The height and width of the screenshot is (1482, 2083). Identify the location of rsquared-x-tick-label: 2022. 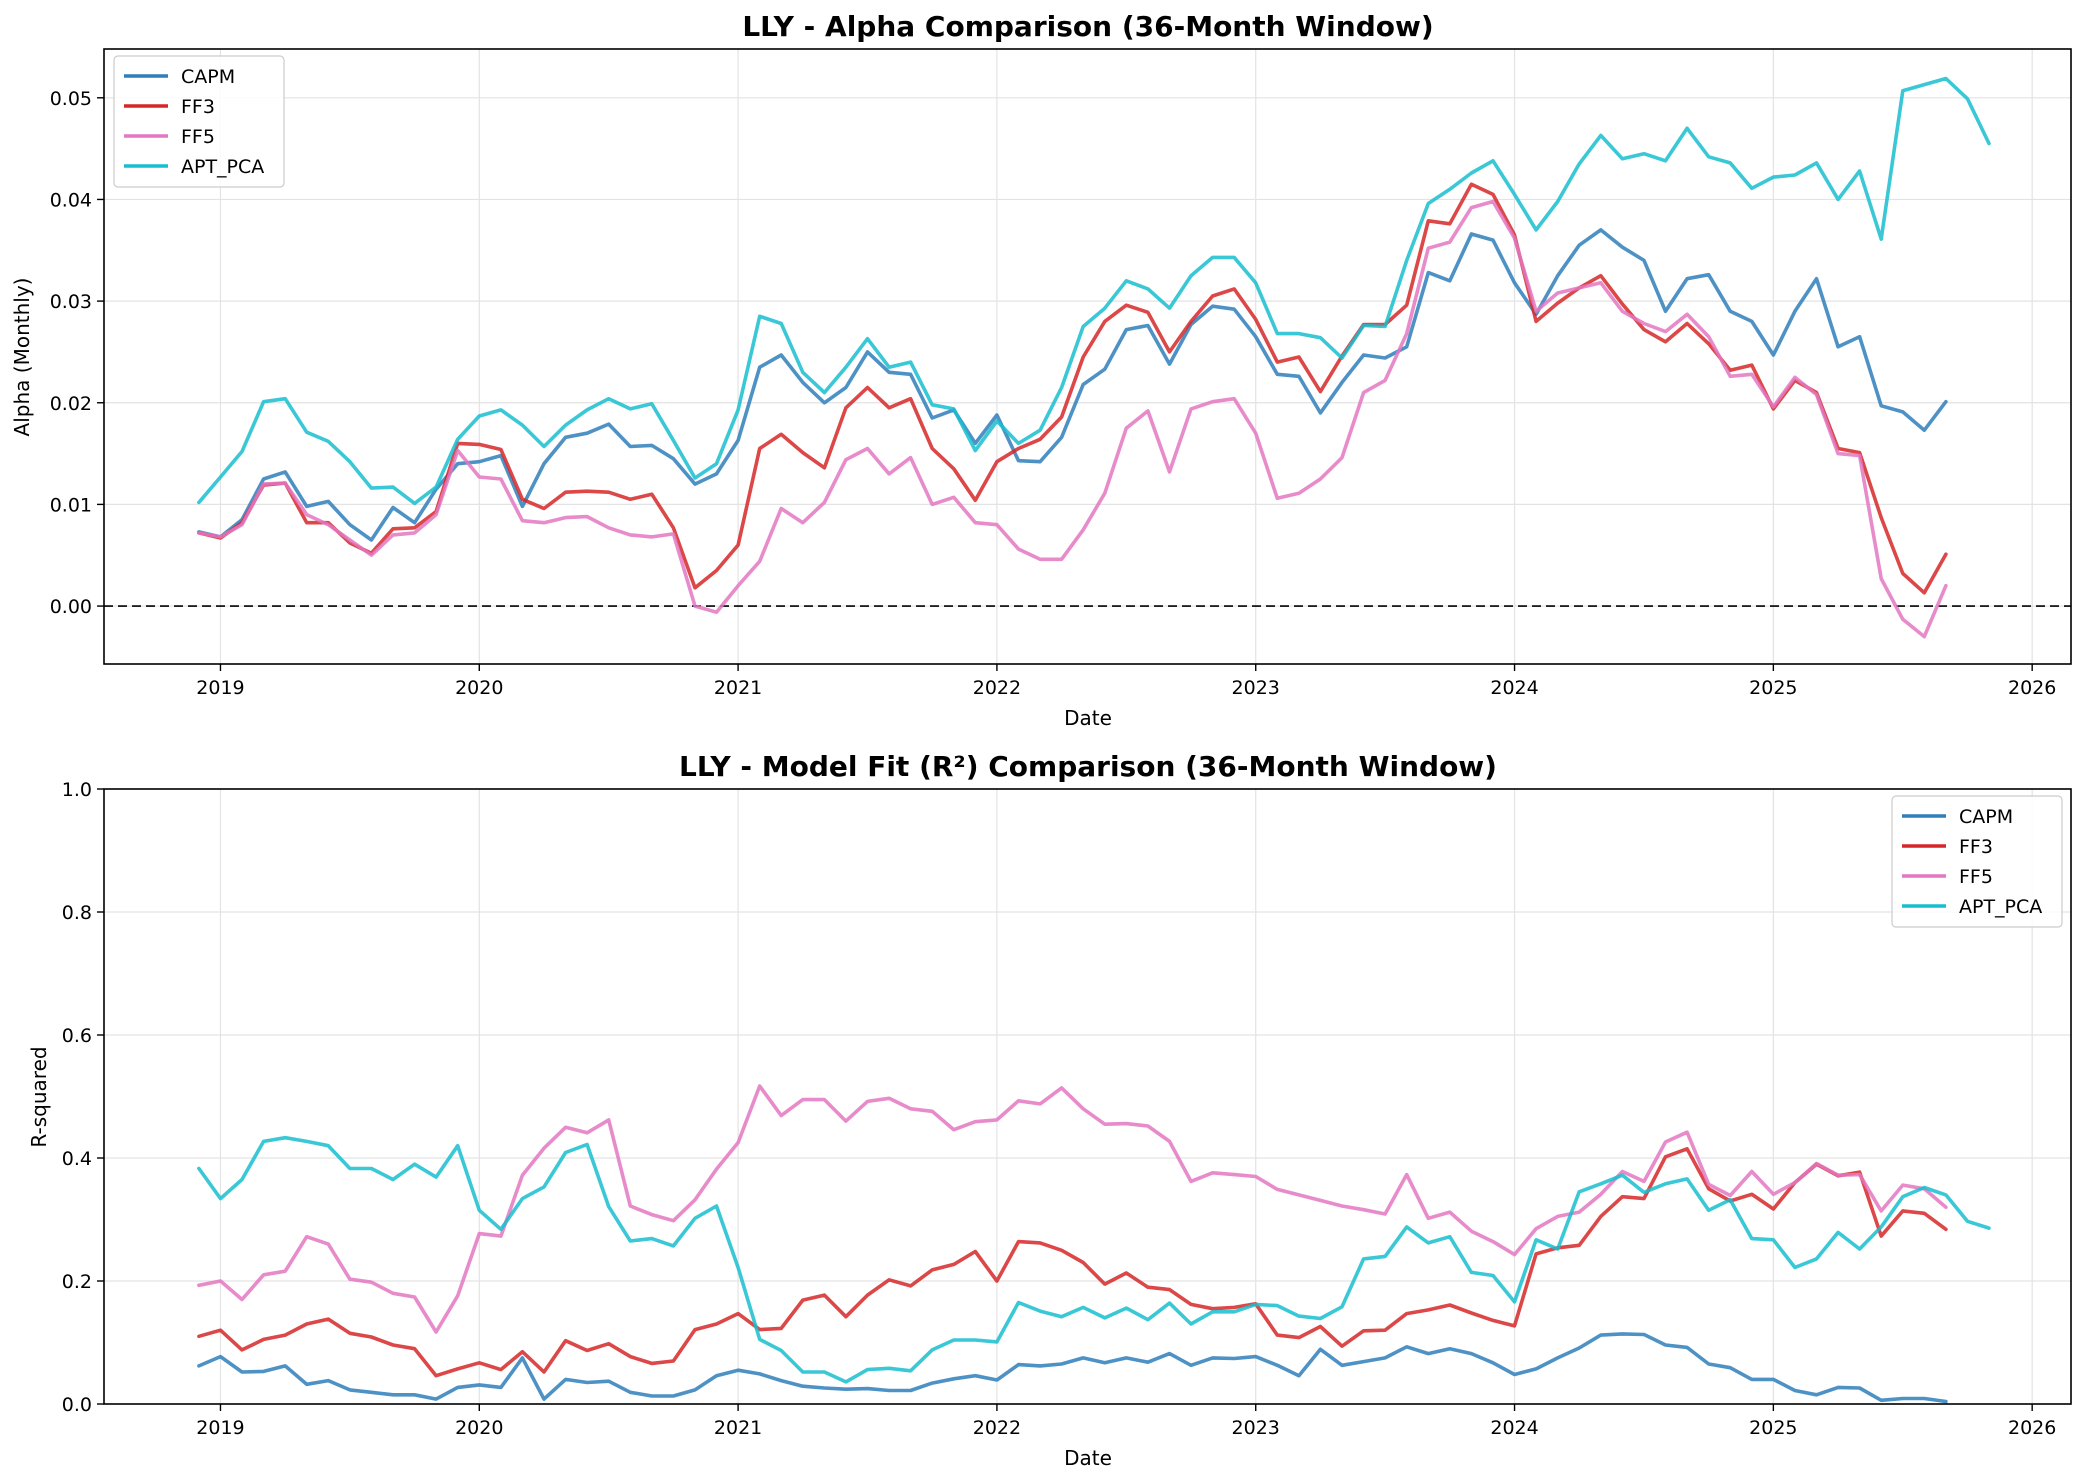
(997, 1428).